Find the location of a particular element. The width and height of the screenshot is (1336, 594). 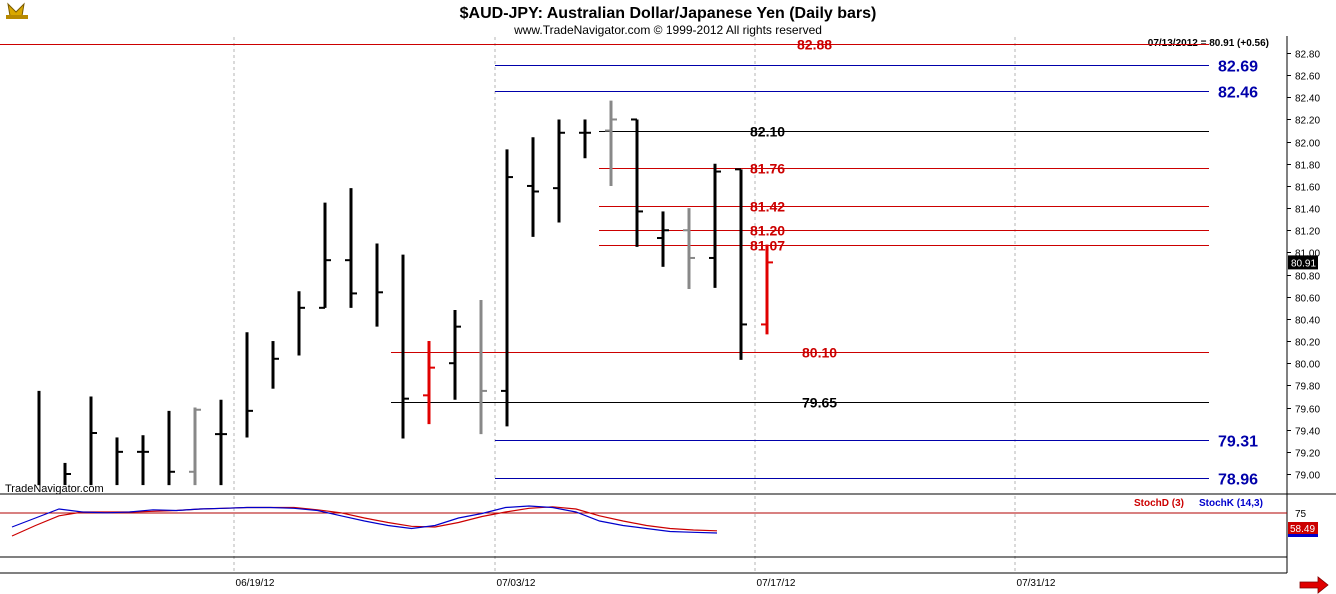

last-quote-text: 07/13/2012 = 80.91 (+0.56) is located at coordinates (1208, 43).